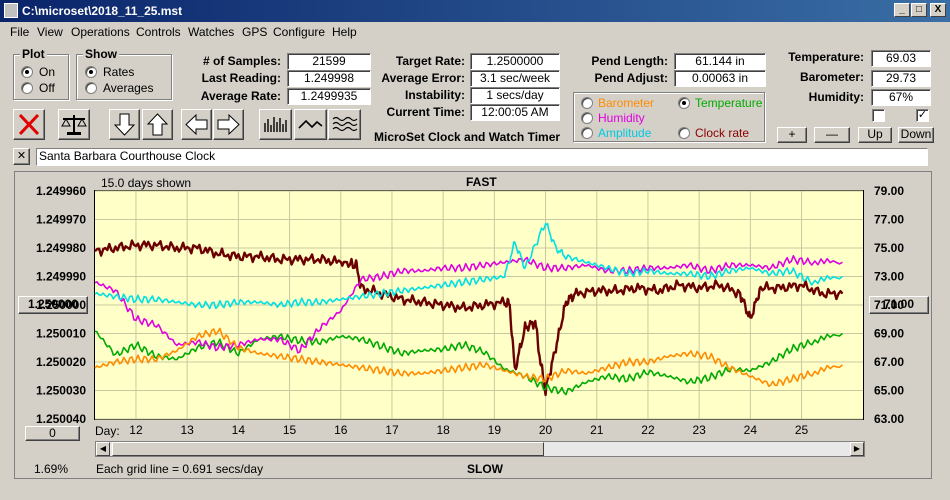  I want to click on average-error-value: 3.1 sec/week, so click(515, 78).